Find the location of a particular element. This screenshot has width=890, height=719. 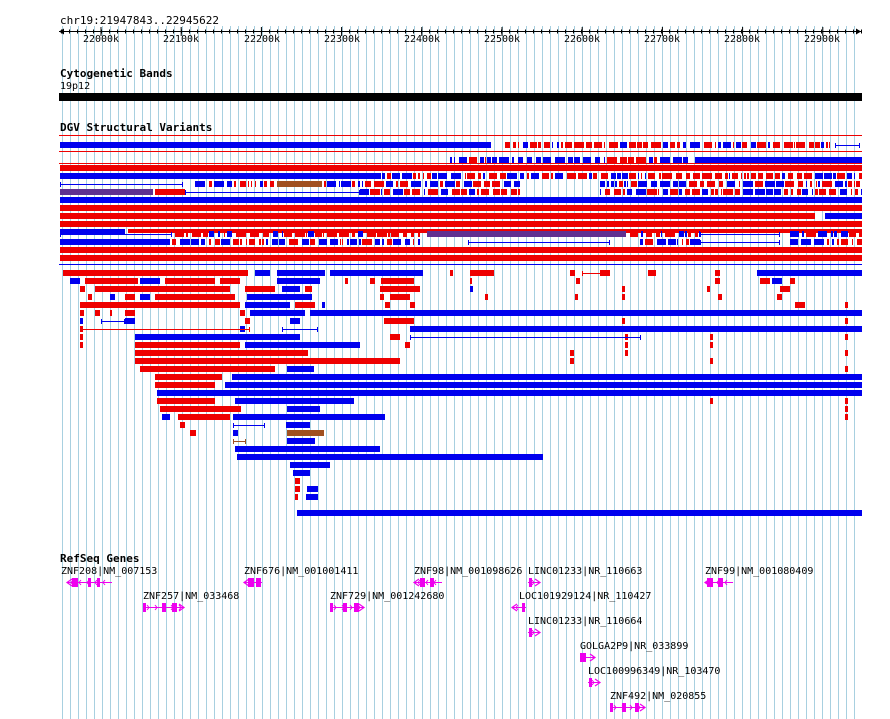

gene-label: LOC100996349|NR_103470 is located at coordinates (654, 671).